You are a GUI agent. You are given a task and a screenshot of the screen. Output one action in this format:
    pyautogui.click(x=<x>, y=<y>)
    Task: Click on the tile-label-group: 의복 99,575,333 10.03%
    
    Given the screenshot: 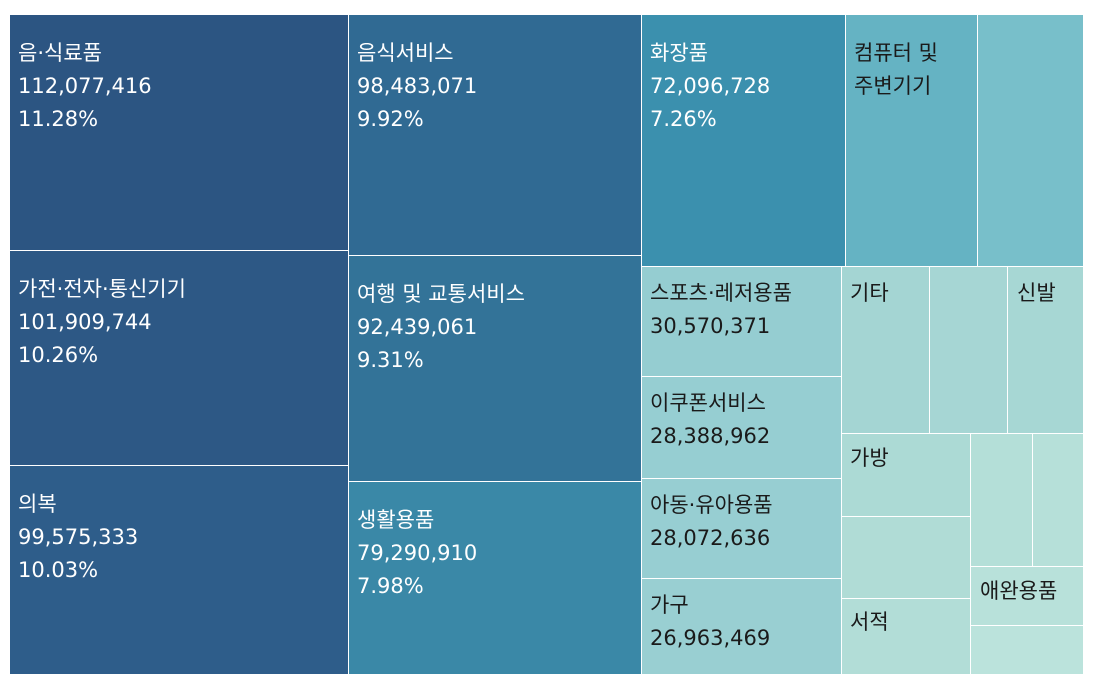 What is the action you would take?
    pyautogui.click(x=78, y=537)
    